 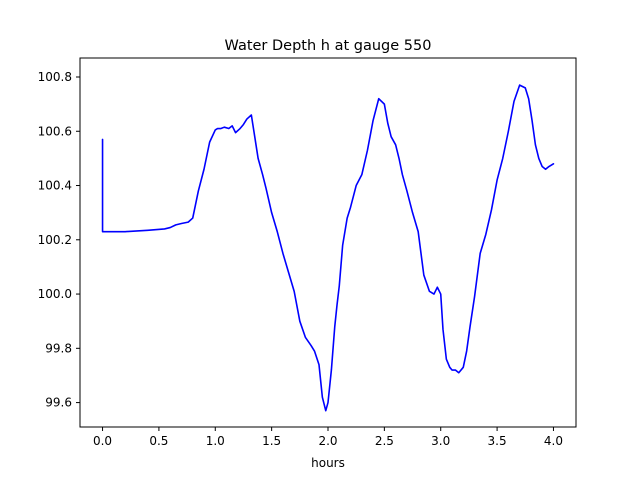 I want to click on x-tick-label: 0.0, so click(x=102, y=441).